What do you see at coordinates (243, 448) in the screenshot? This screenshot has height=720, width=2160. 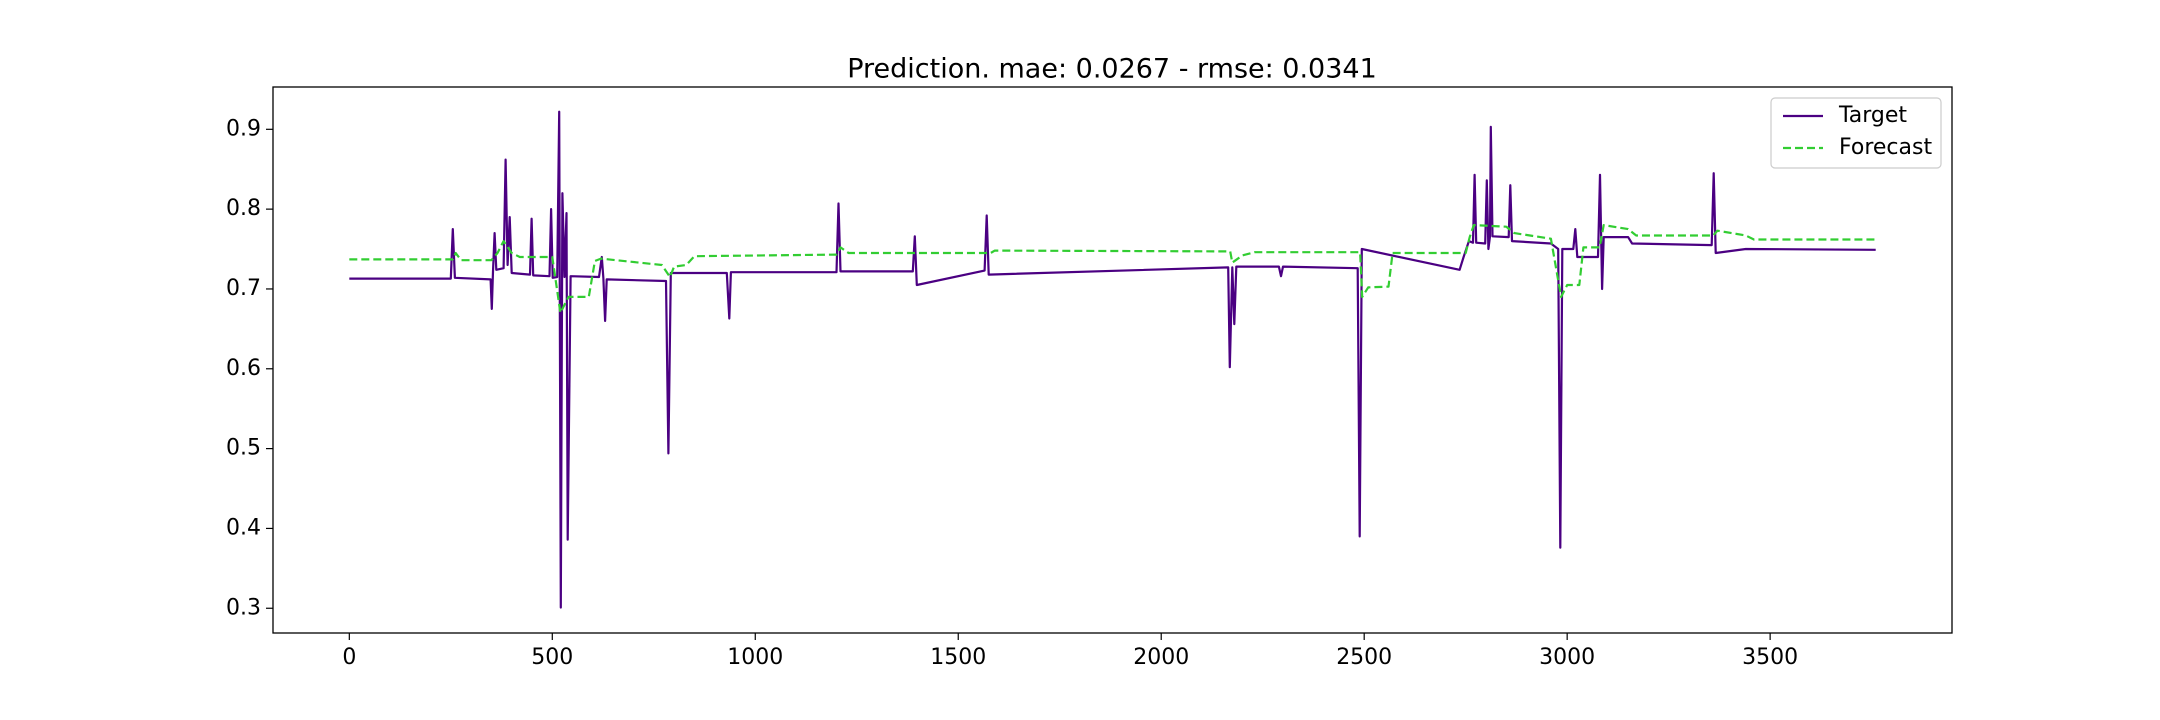 I see `y-tick-label: 0.5` at bounding box center [243, 448].